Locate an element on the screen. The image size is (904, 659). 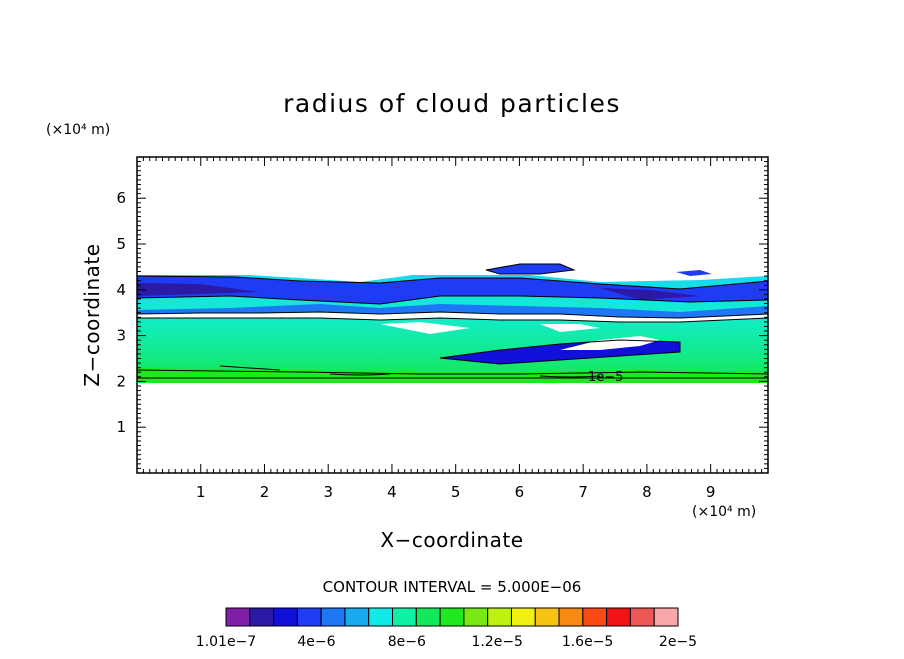
y-tick-labels: 1 2 3 4 5 6 is located at coordinates (121, 312).